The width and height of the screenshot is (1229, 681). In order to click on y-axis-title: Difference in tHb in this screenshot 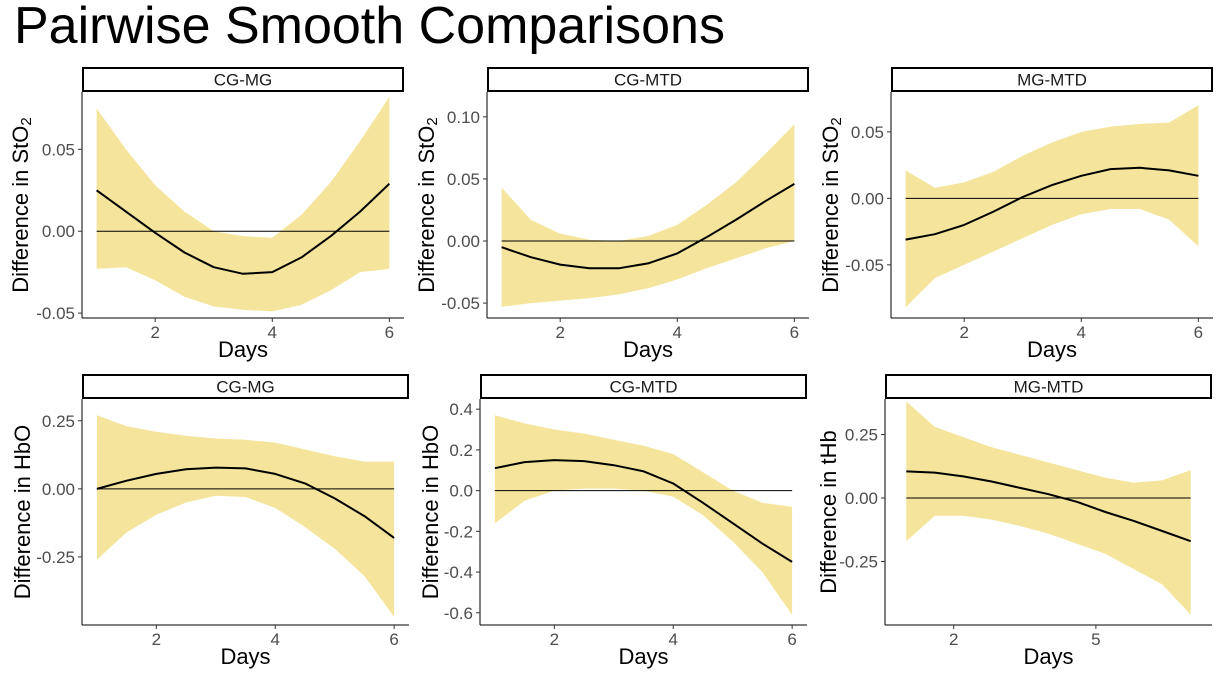, I will do `click(828, 511)`.